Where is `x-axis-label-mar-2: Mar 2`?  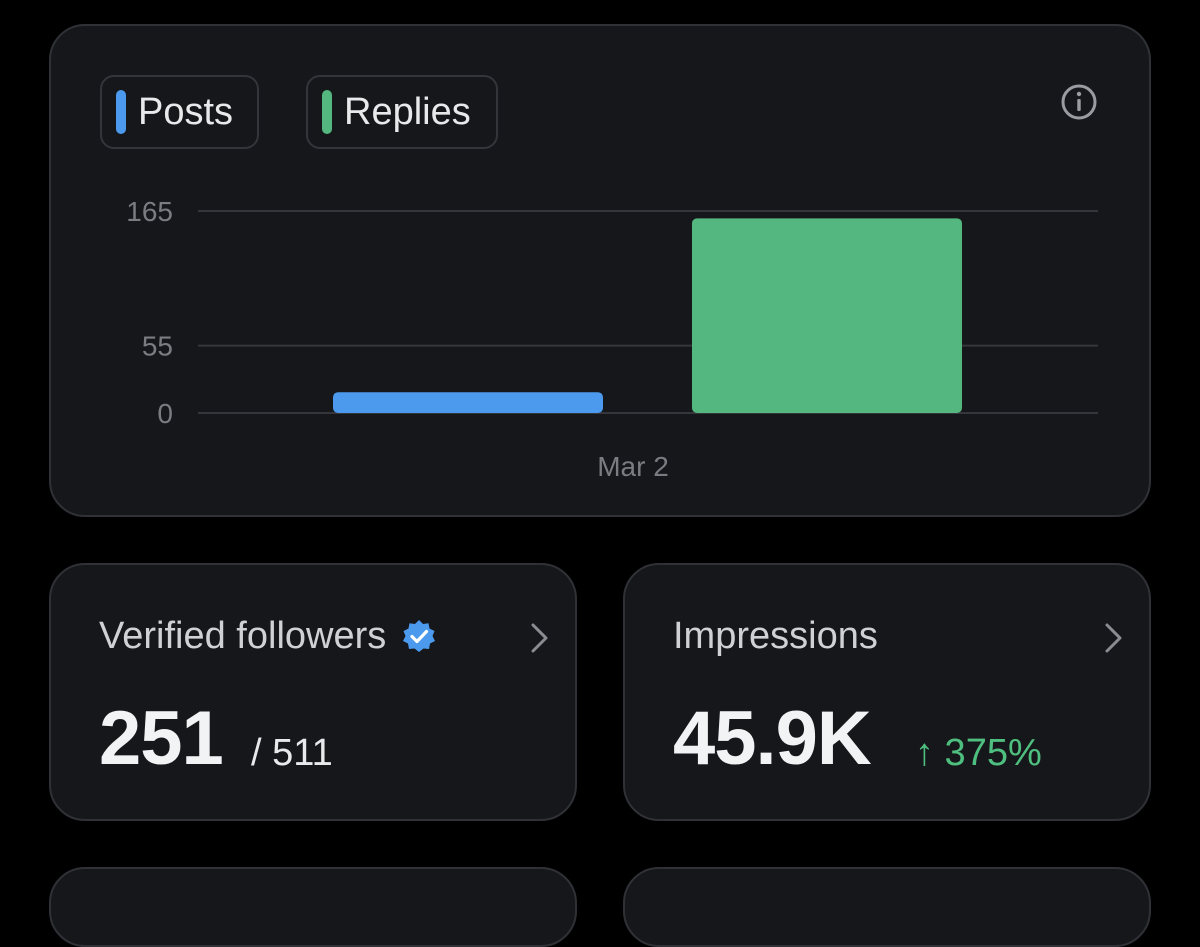
x-axis-label-mar-2: Mar 2 is located at coordinates (633, 466).